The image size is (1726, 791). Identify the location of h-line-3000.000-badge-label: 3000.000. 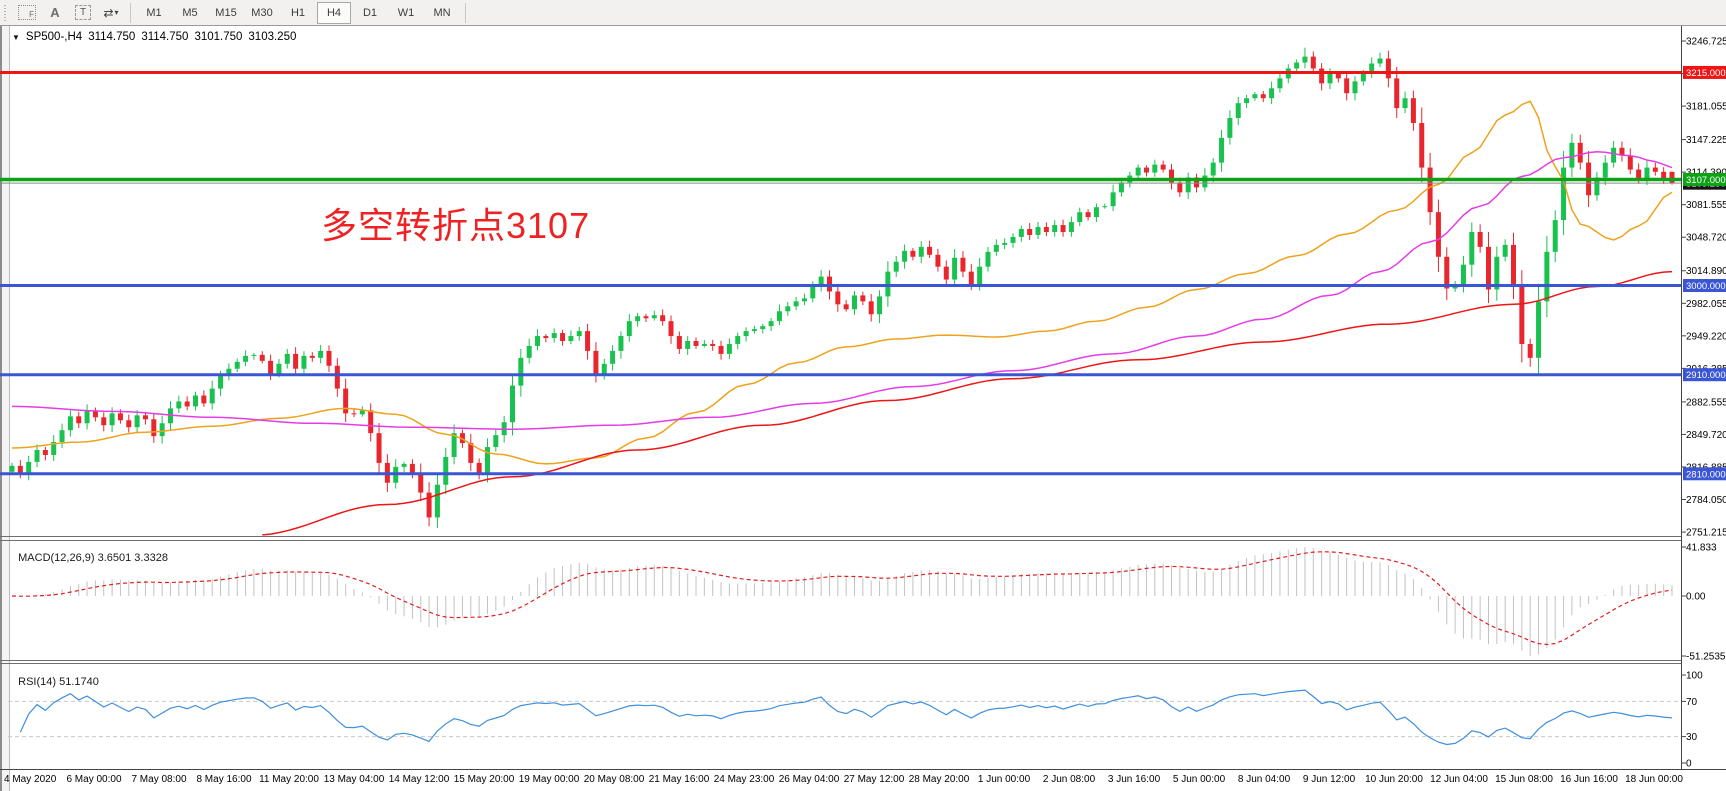
(1706, 286).